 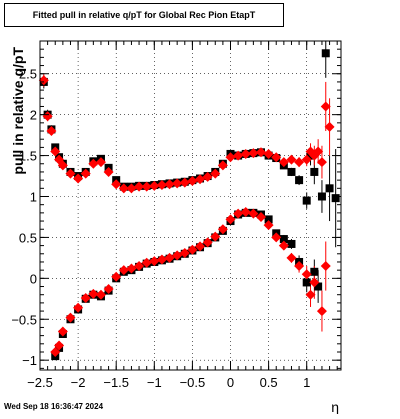 What do you see at coordinates (230, 382) in the screenshot?
I see `x-tick-label: 0` at bounding box center [230, 382].